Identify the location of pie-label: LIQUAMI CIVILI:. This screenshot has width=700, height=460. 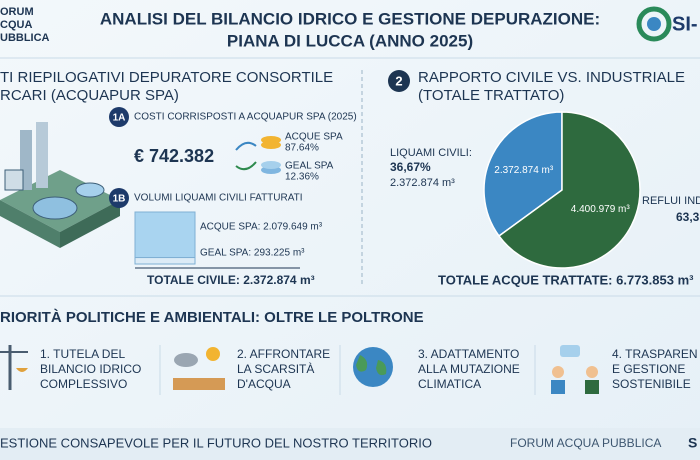
(431, 153).